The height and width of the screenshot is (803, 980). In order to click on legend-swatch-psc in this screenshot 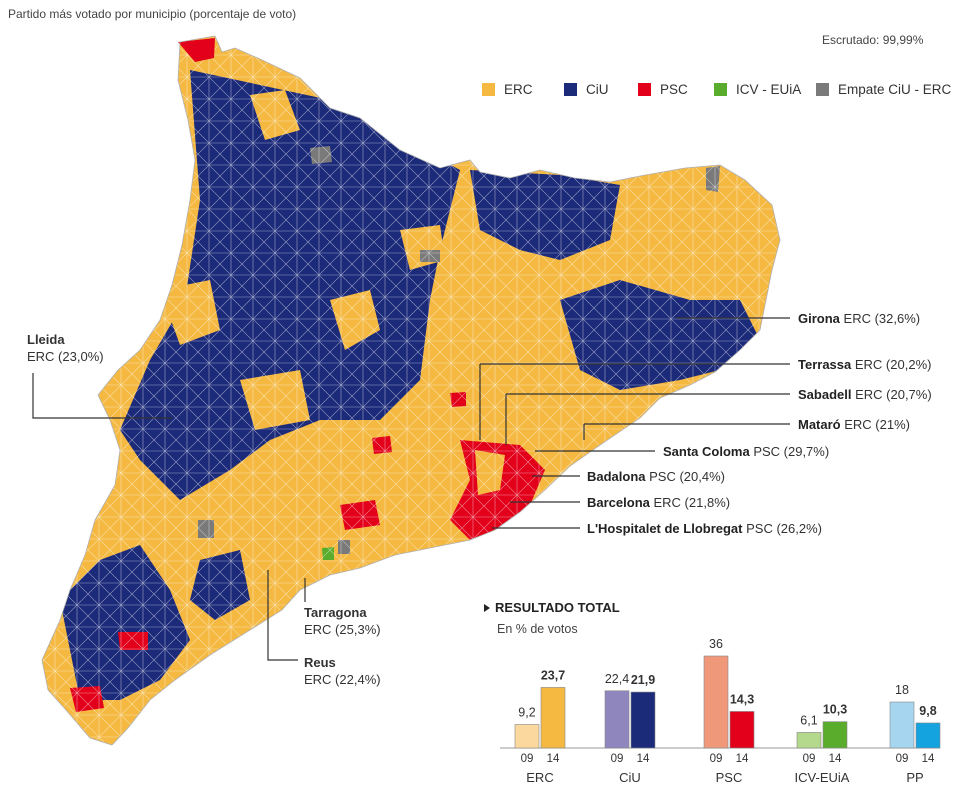, I will do `click(644, 89)`.